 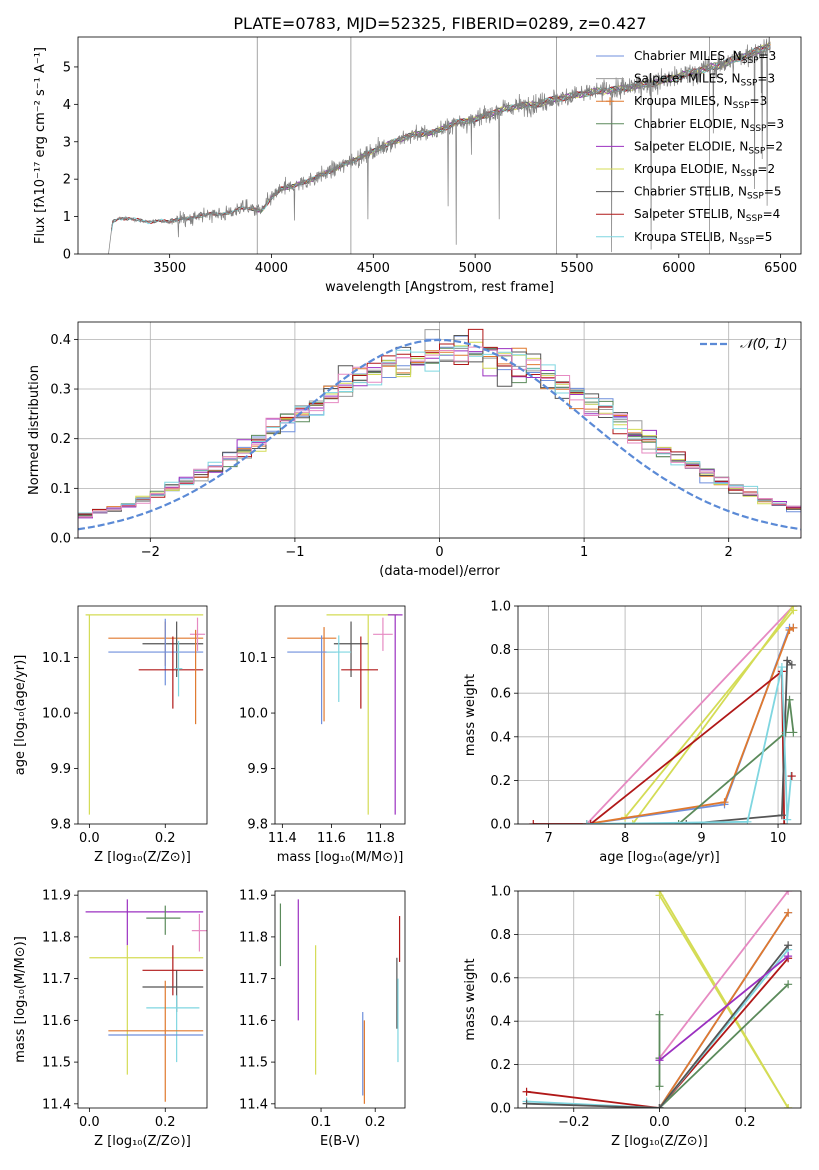 I want to click on x-tick-label: 5500, so click(x=576, y=268).